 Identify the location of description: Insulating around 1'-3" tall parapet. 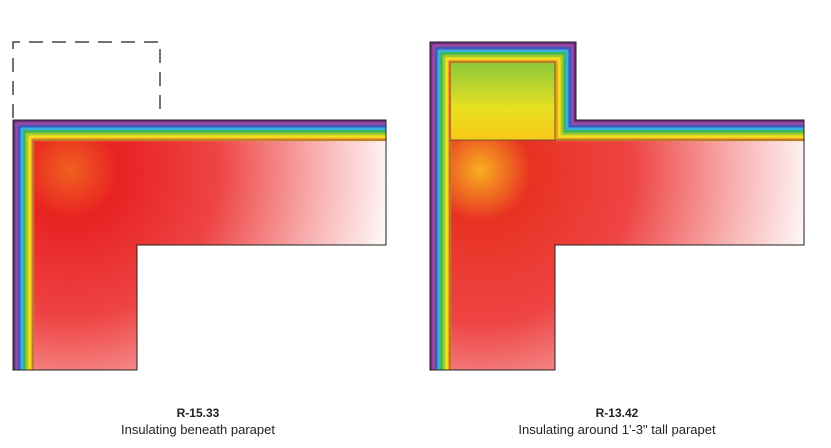
(617, 429).